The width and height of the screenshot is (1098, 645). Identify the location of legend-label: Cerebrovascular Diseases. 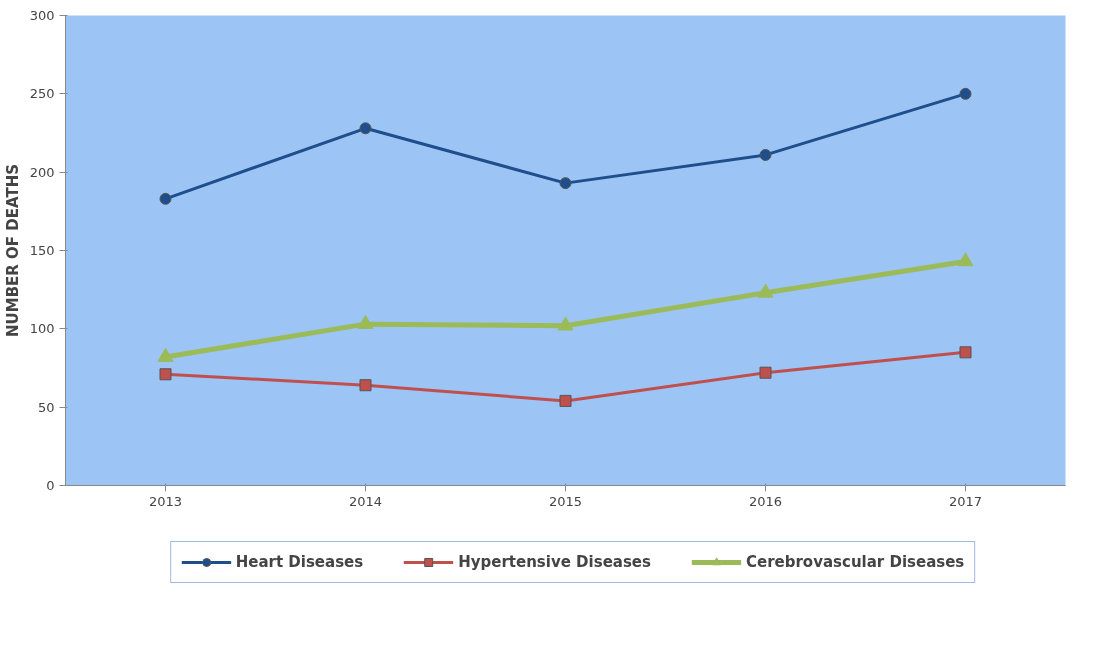
(855, 562).